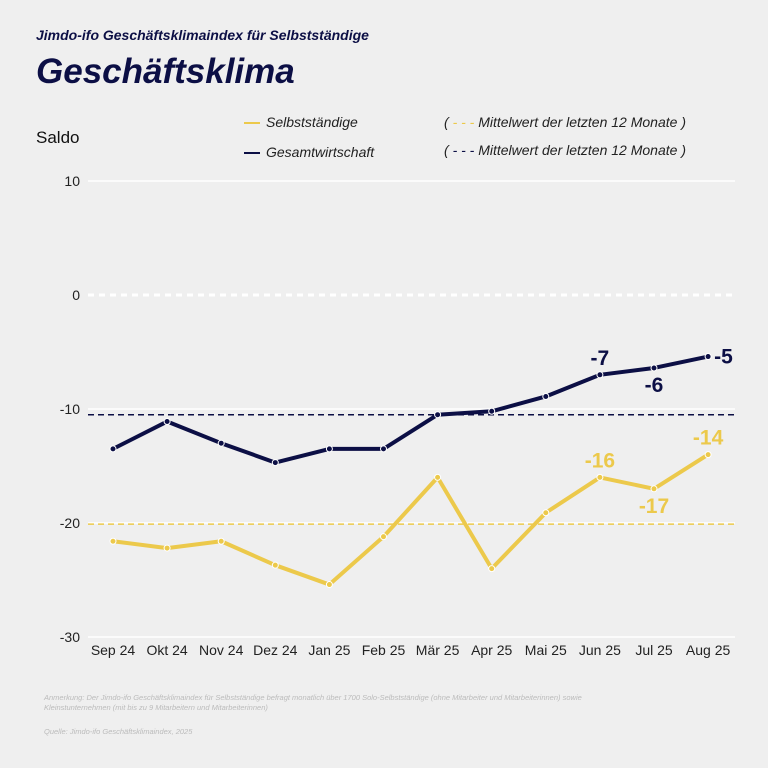 This screenshot has width=768, height=768. I want to click on data-label: -14, so click(708, 438).